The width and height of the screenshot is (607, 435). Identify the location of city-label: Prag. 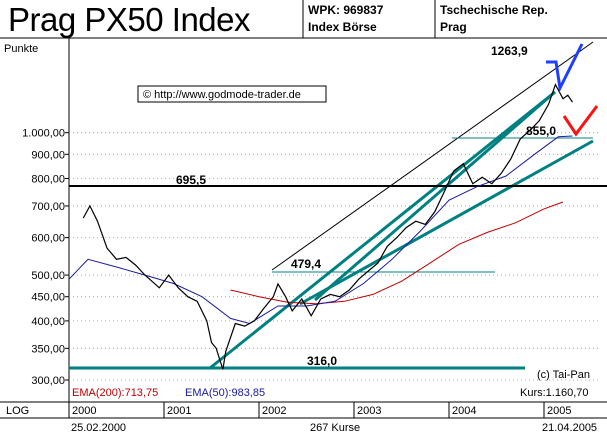
(453, 27).